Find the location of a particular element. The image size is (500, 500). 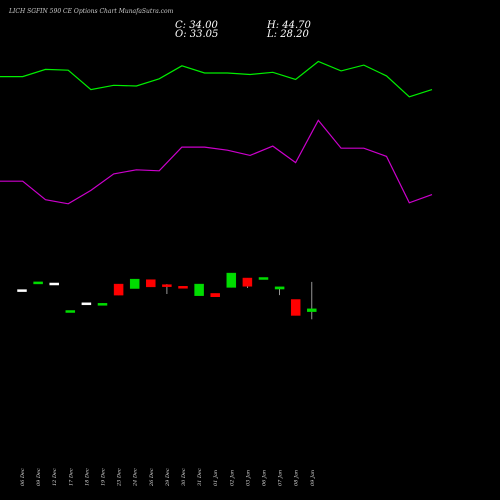

x-tick-label: 23 Dec is located at coordinates (120, 477).